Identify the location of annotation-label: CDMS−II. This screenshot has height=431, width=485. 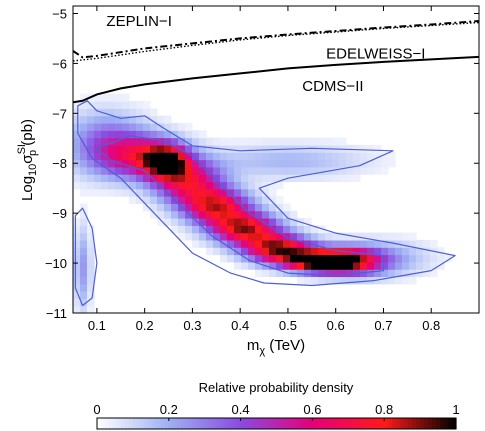
(332, 86).